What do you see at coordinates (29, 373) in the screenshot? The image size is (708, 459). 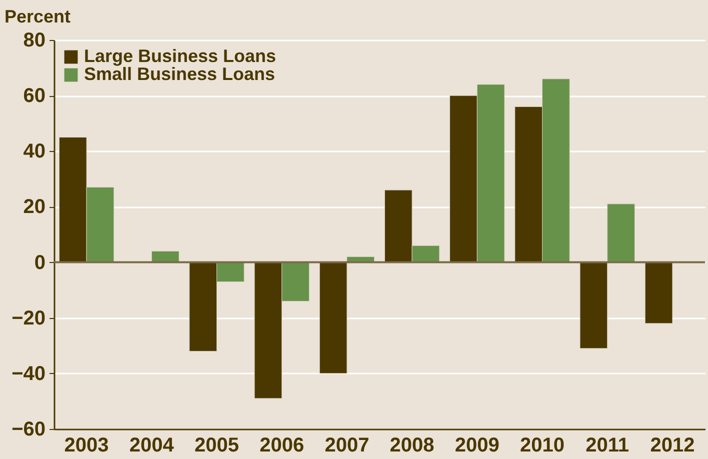 I see `y-tick-label: −40` at bounding box center [29, 373].